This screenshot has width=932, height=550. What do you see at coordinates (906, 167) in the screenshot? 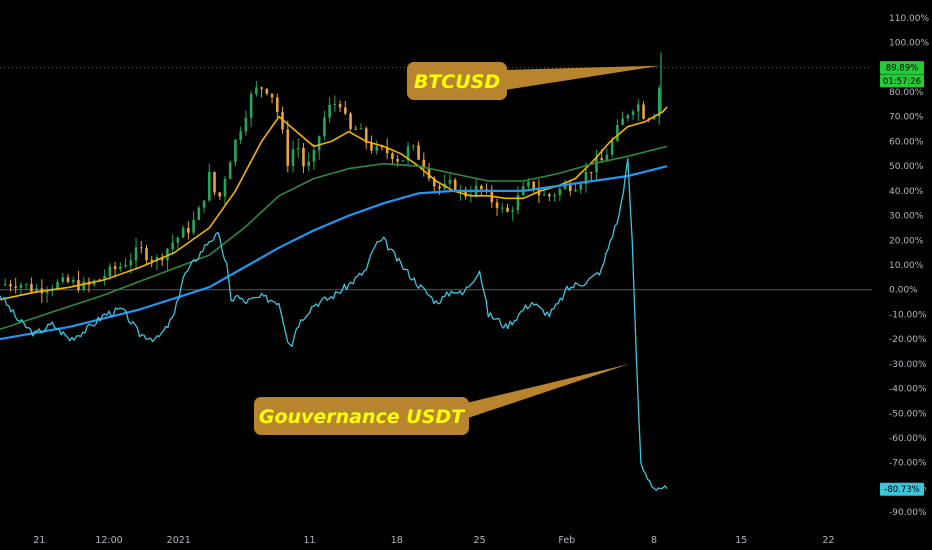
I see `y-tick-label: 50.00%` at bounding box center [906, 167].